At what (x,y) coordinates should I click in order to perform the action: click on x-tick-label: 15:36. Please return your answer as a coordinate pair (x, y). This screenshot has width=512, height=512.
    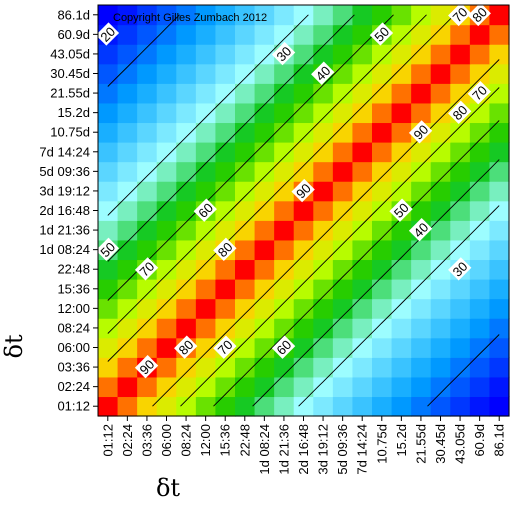
    Looking at the image, I should click on (225, 440).